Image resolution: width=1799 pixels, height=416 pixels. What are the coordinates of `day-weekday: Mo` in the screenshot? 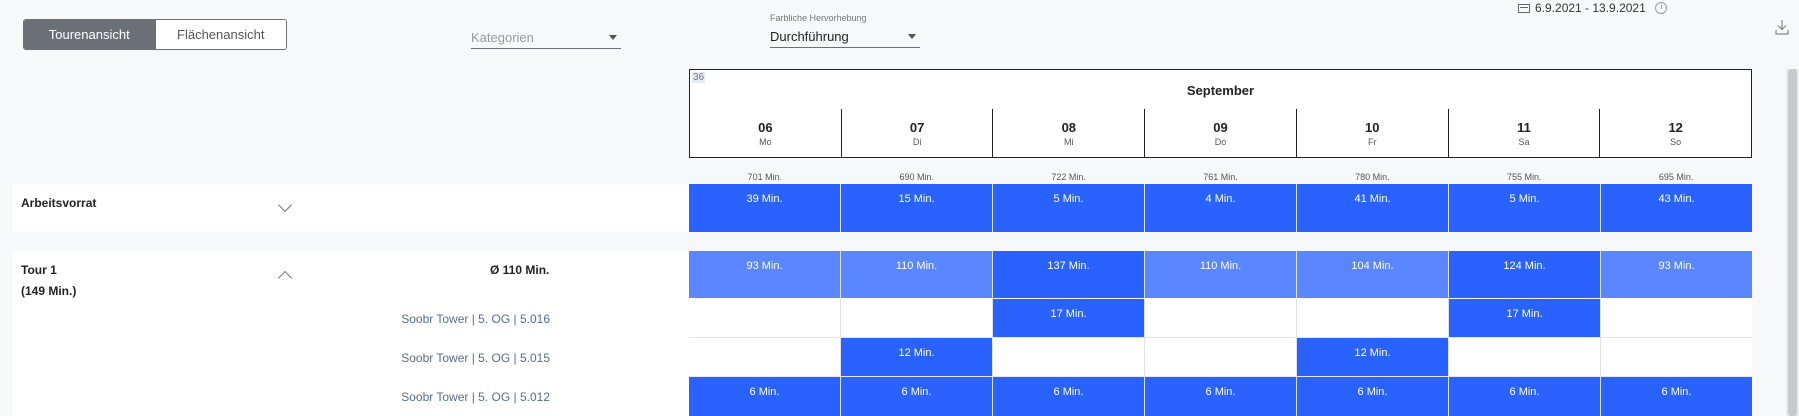 It's located at (765, 142).